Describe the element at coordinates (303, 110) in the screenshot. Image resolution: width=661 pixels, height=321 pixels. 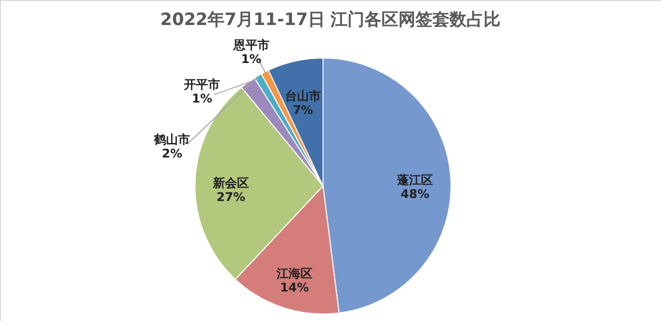
I see `data-label: 7%` at that location.